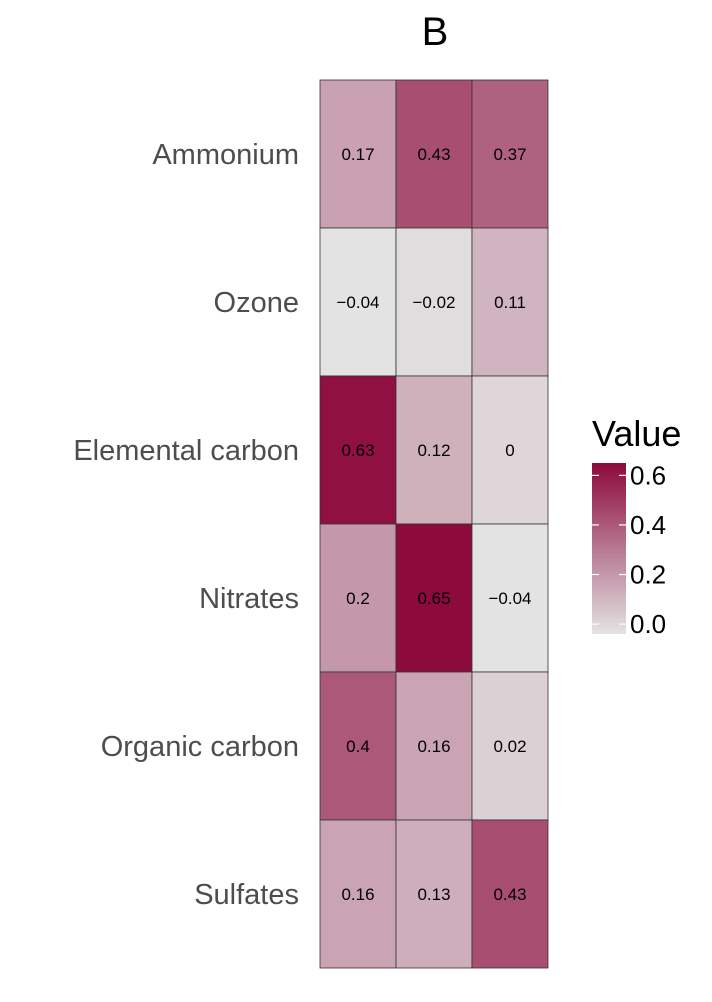 Image resolution: width=712 pixels, height=1002 pixels. What do you see at coordinates (357, 450) in the screenshot?
I see `cell-value-label: 0.63` at bounding box center [357, 450].